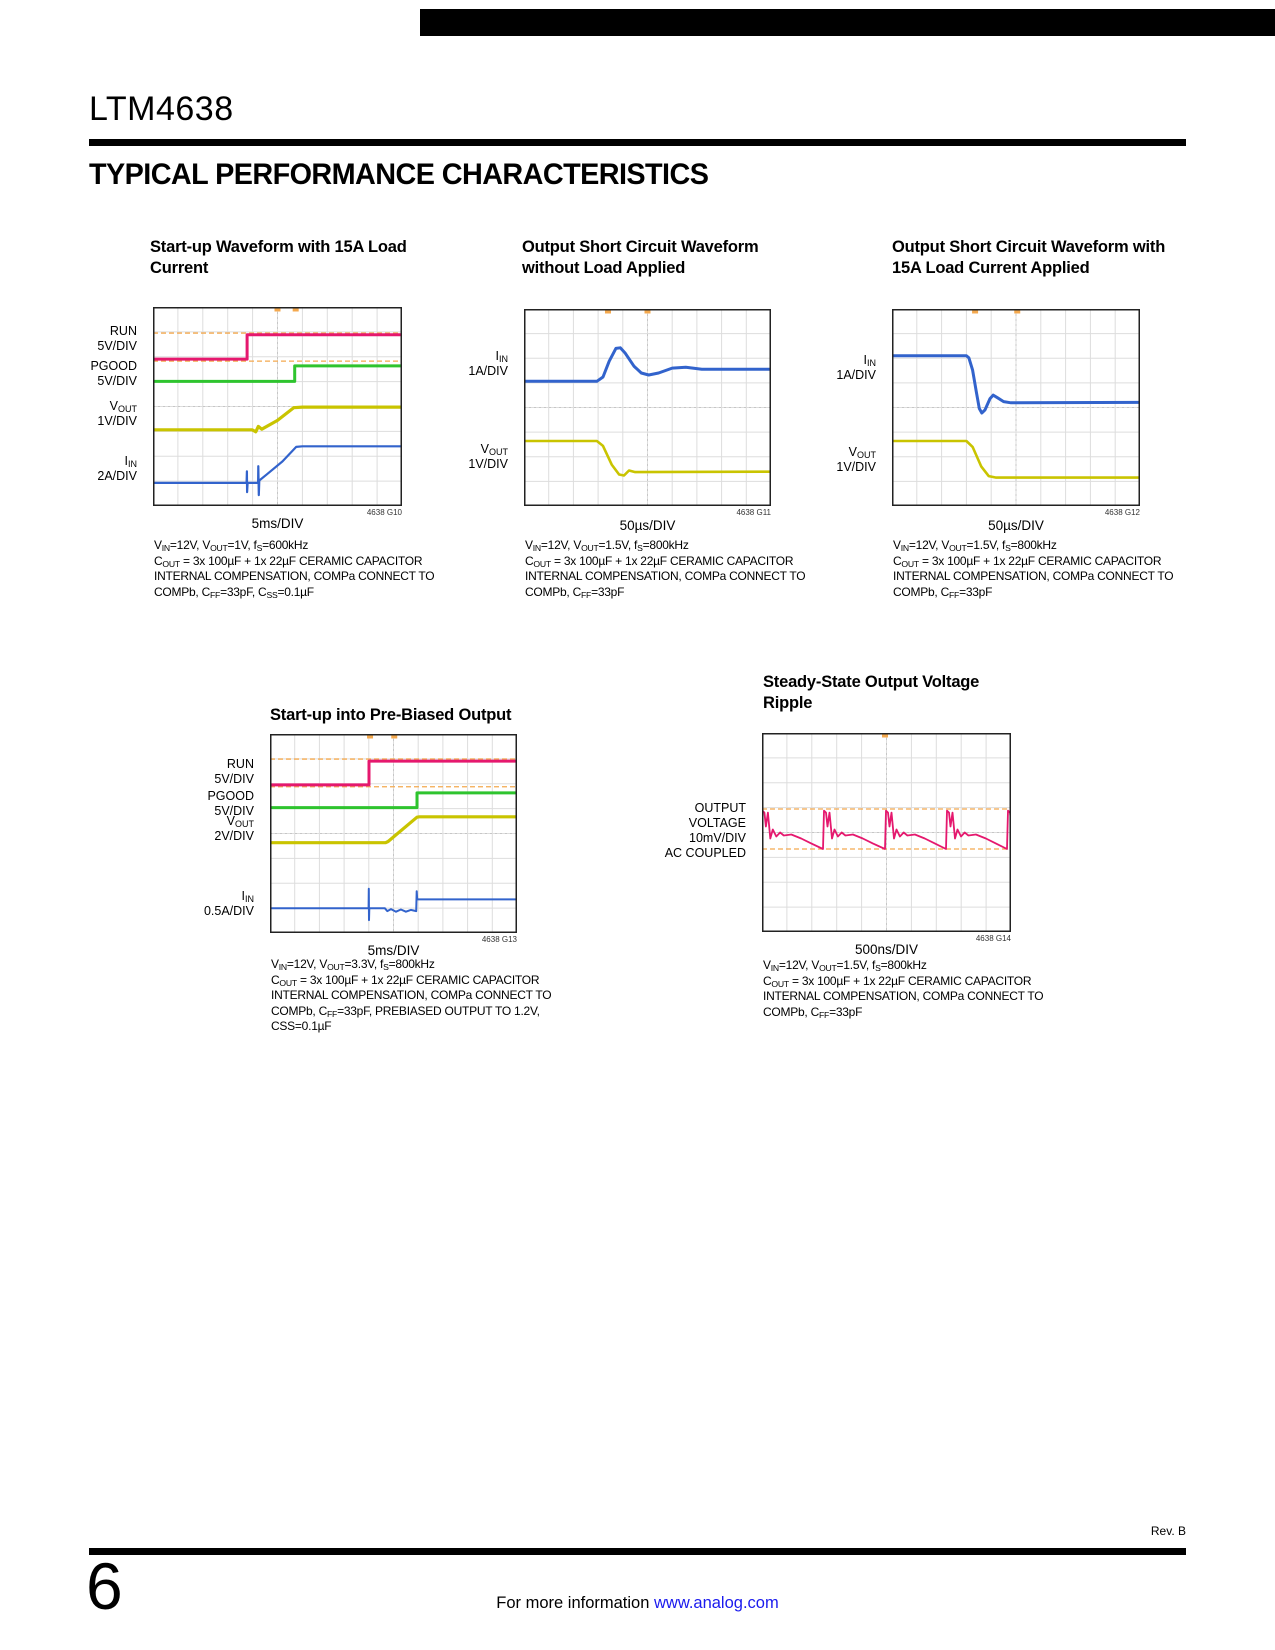  What do you see at coordinates (117, 339) in the screenshot?
I see `channel-label: RUN 5V/DIV` at bounding box center [117, 339].